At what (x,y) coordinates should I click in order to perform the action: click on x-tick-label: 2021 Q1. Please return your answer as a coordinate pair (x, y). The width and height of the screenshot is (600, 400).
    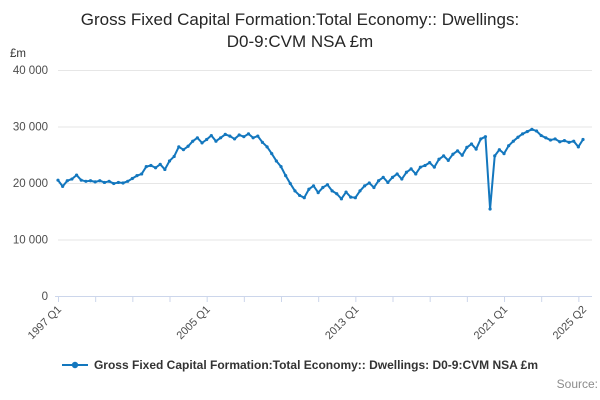
    Looking at the image, I should click on (491, 323).